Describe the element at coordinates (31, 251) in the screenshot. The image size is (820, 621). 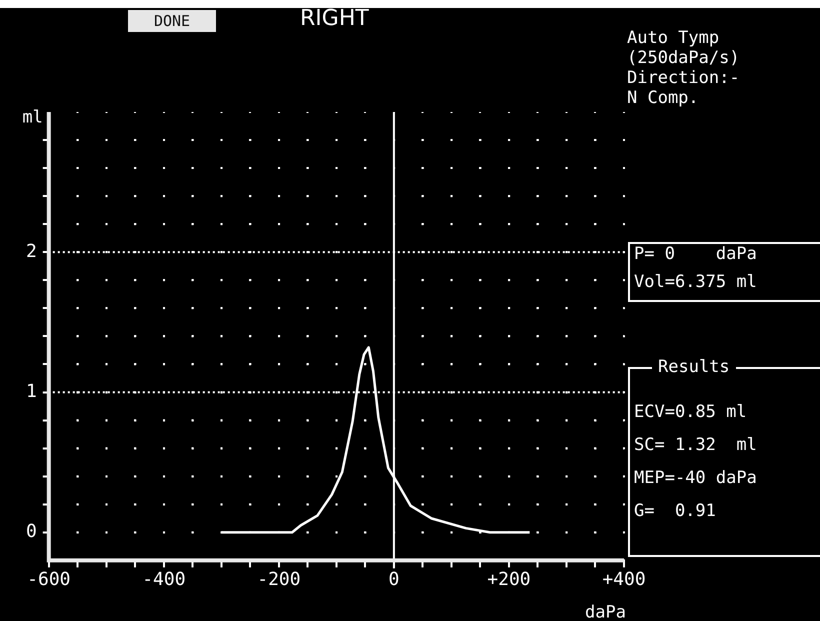
I see `y-tick-label: 2` at that location.